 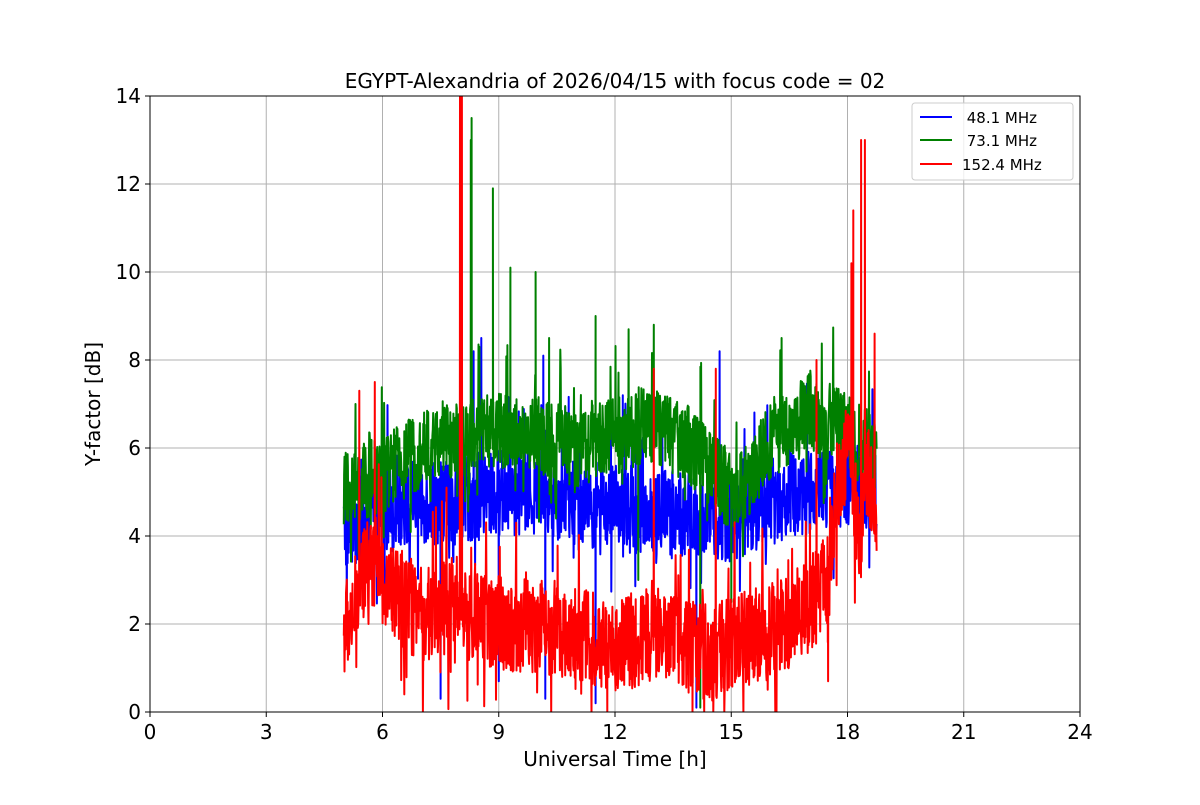 I want to click on legend-box, so click(x=992, y=141).